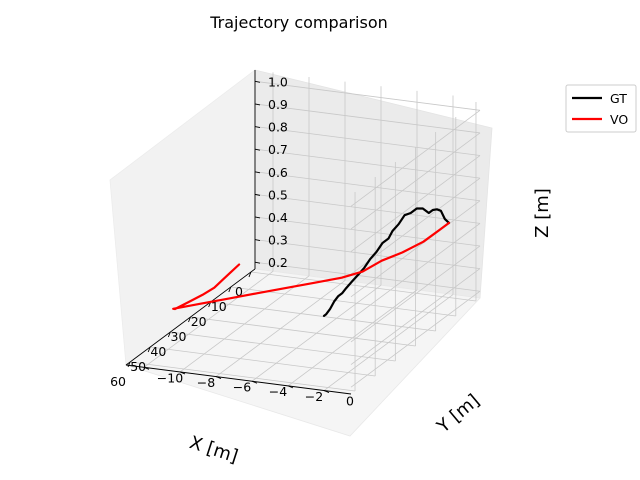 The width and height of the screenshot is (640, 480). I want to click on x-tick-label: 50, so click(138, 366).